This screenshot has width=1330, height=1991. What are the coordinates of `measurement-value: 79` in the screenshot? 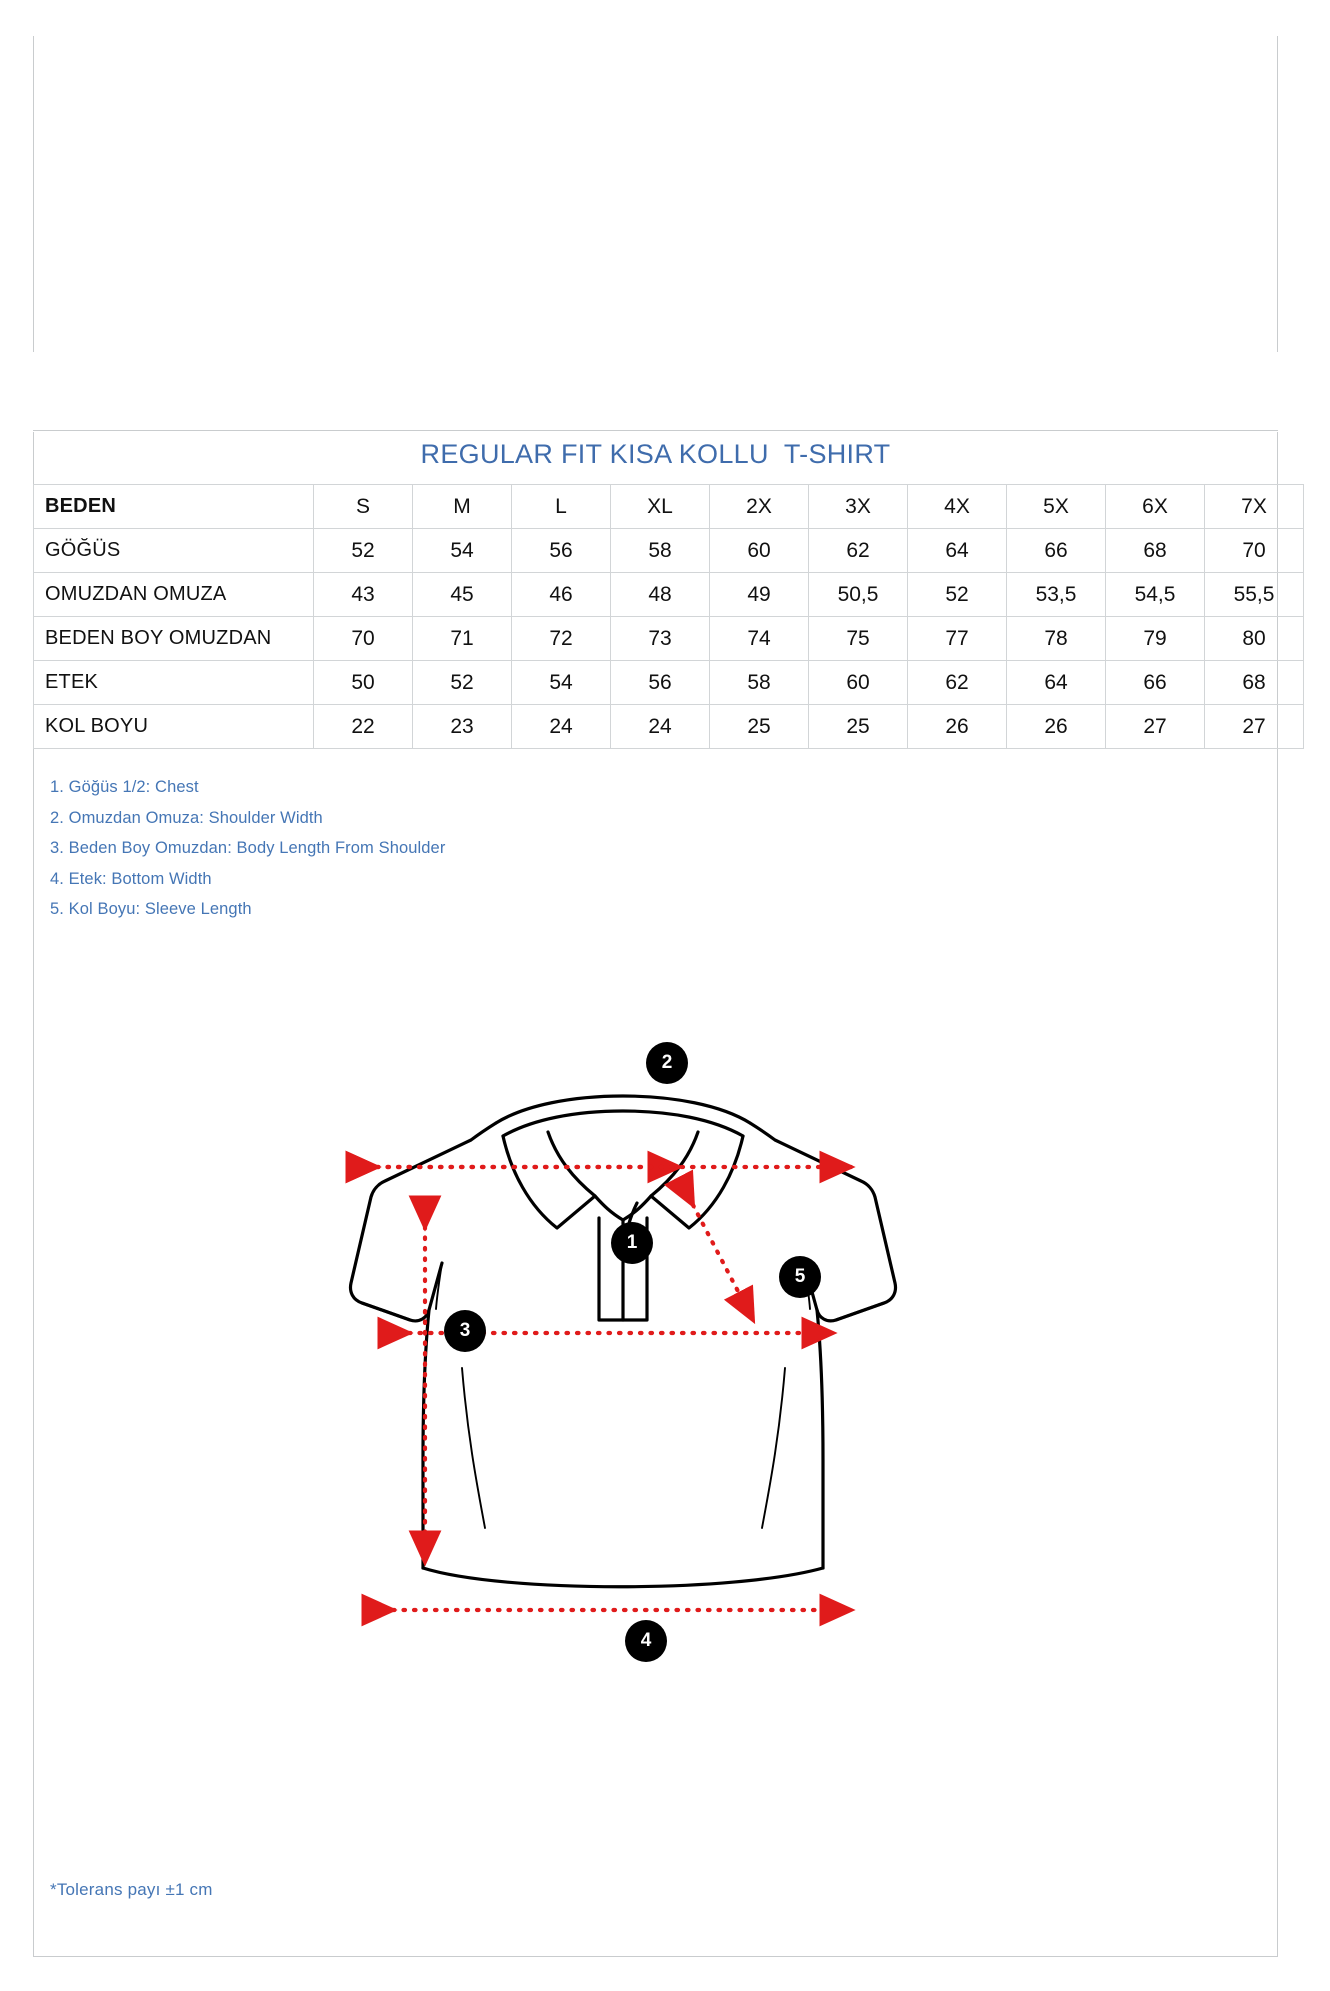 It's located at (1155, 638).